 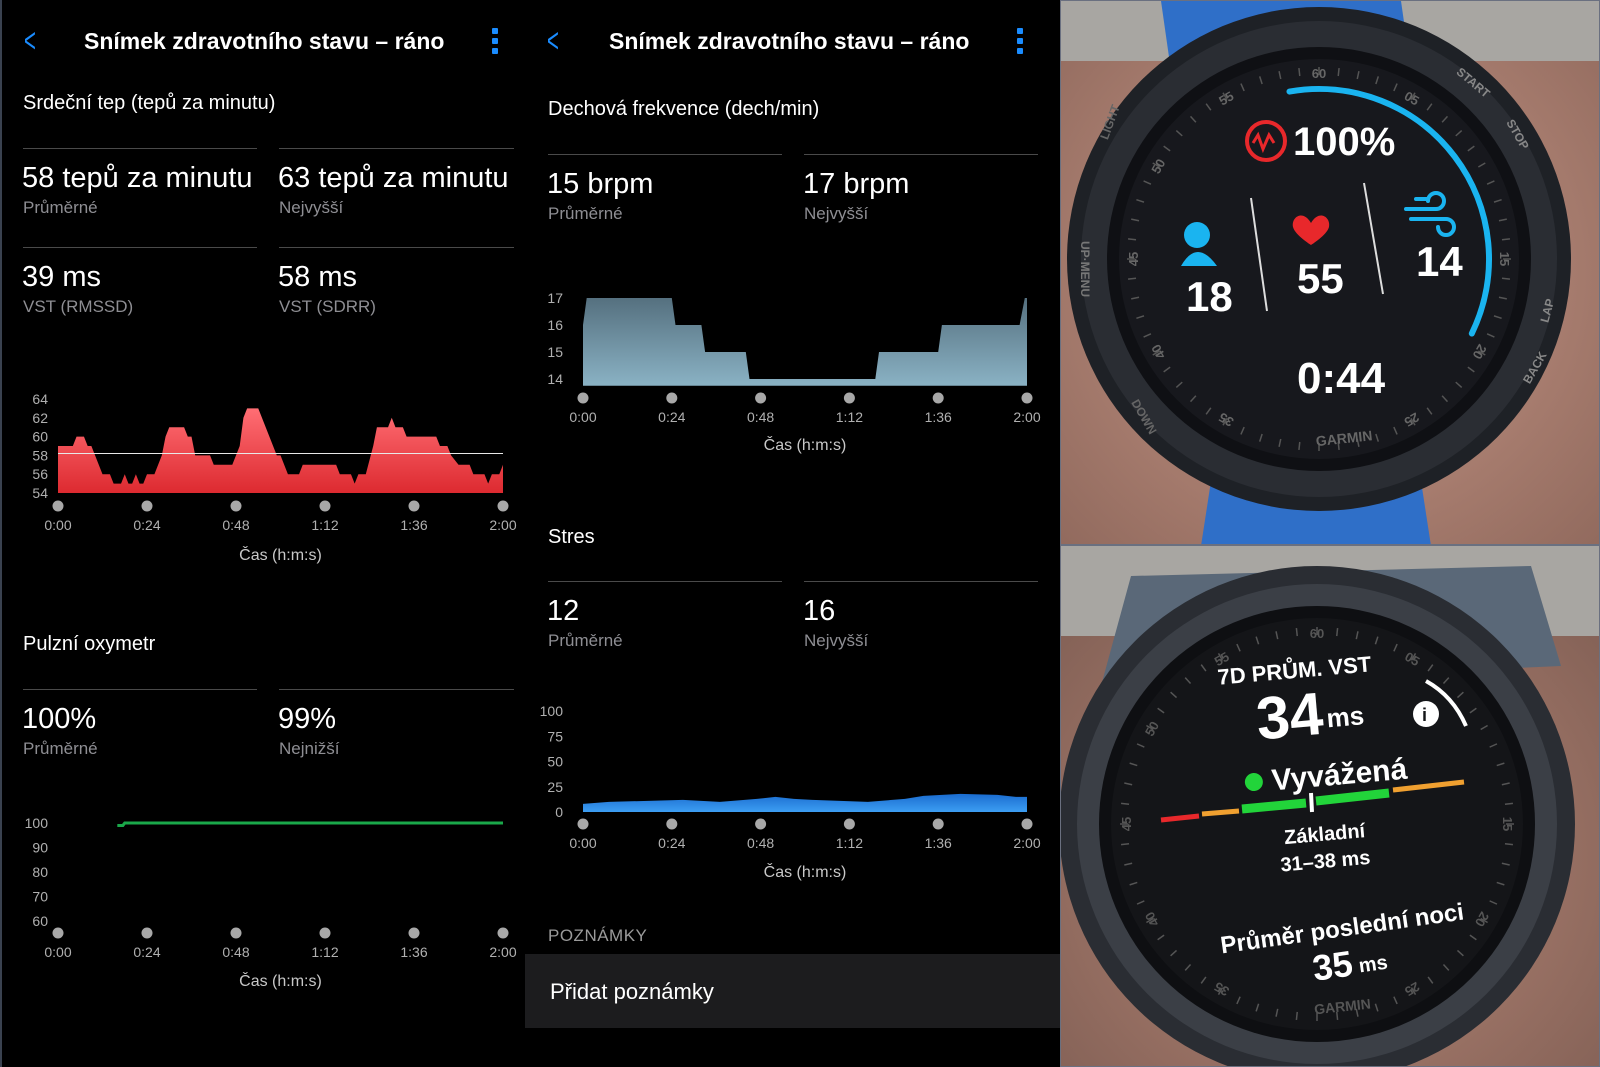 What do you see at coordinates (1412, 420) in the screenshot?
I see `bezel-number: 25` at bounding box center [1412, 420].